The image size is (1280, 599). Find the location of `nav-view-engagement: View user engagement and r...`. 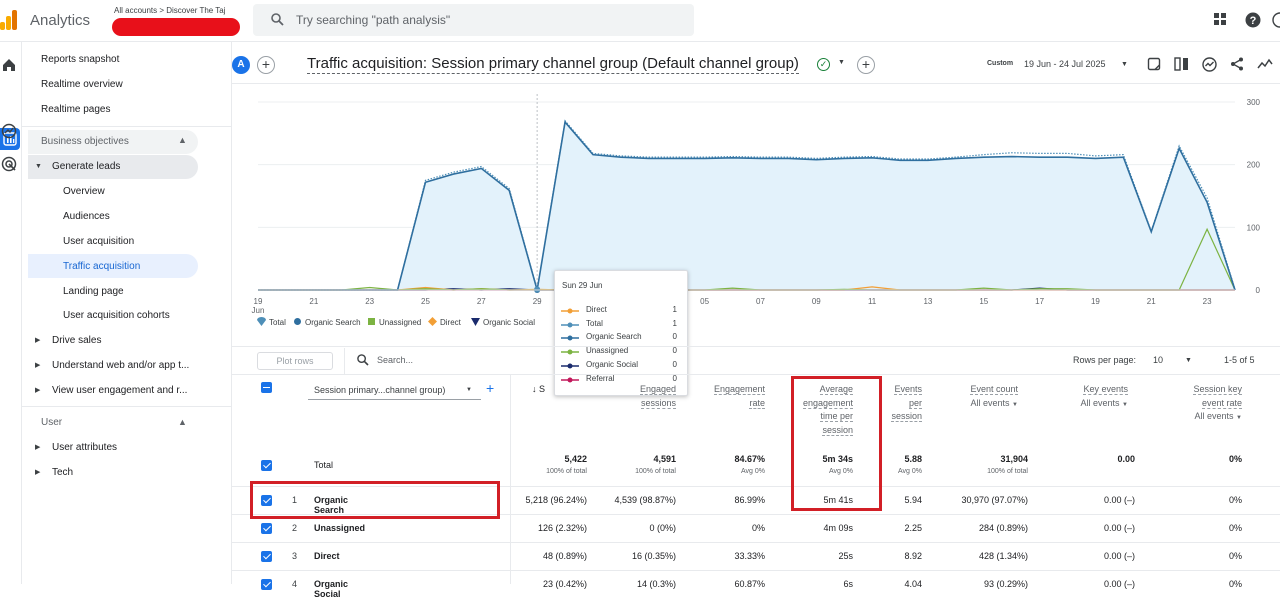

nav-view-engagement: View user engagement and r... is located at coordinates (120, 390).